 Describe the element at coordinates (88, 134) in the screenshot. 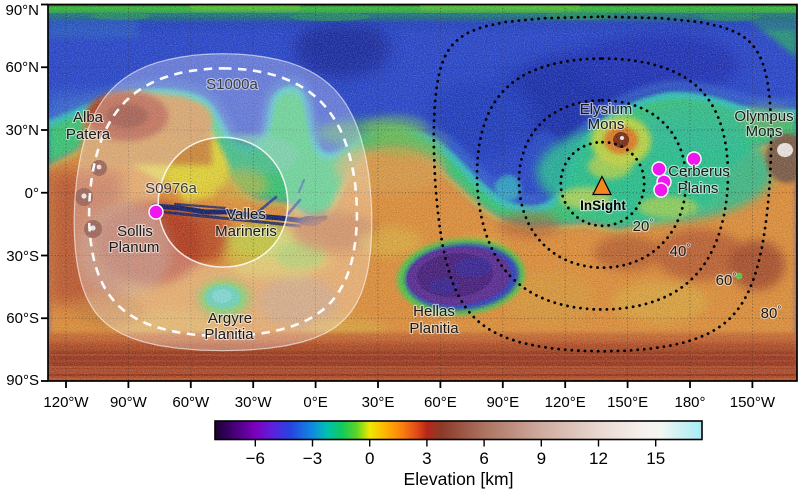

I see `svg-text: Patera` at that location.